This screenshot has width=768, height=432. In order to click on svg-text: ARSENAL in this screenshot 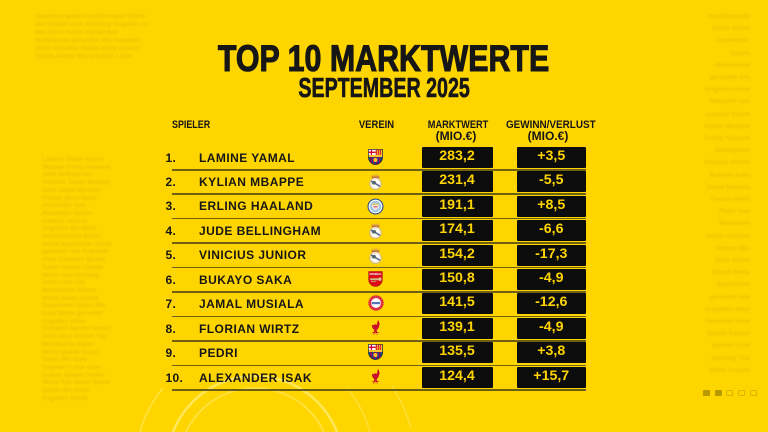, I will do `click(375, 274)`.